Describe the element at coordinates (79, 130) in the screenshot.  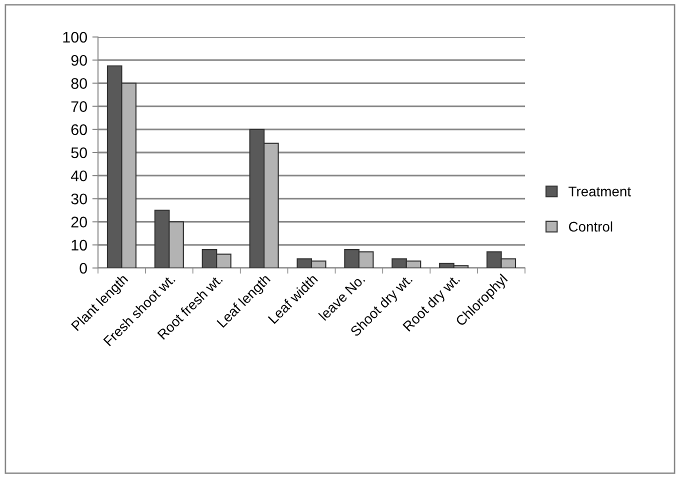
I see `y-tick-label: 60` at that location.